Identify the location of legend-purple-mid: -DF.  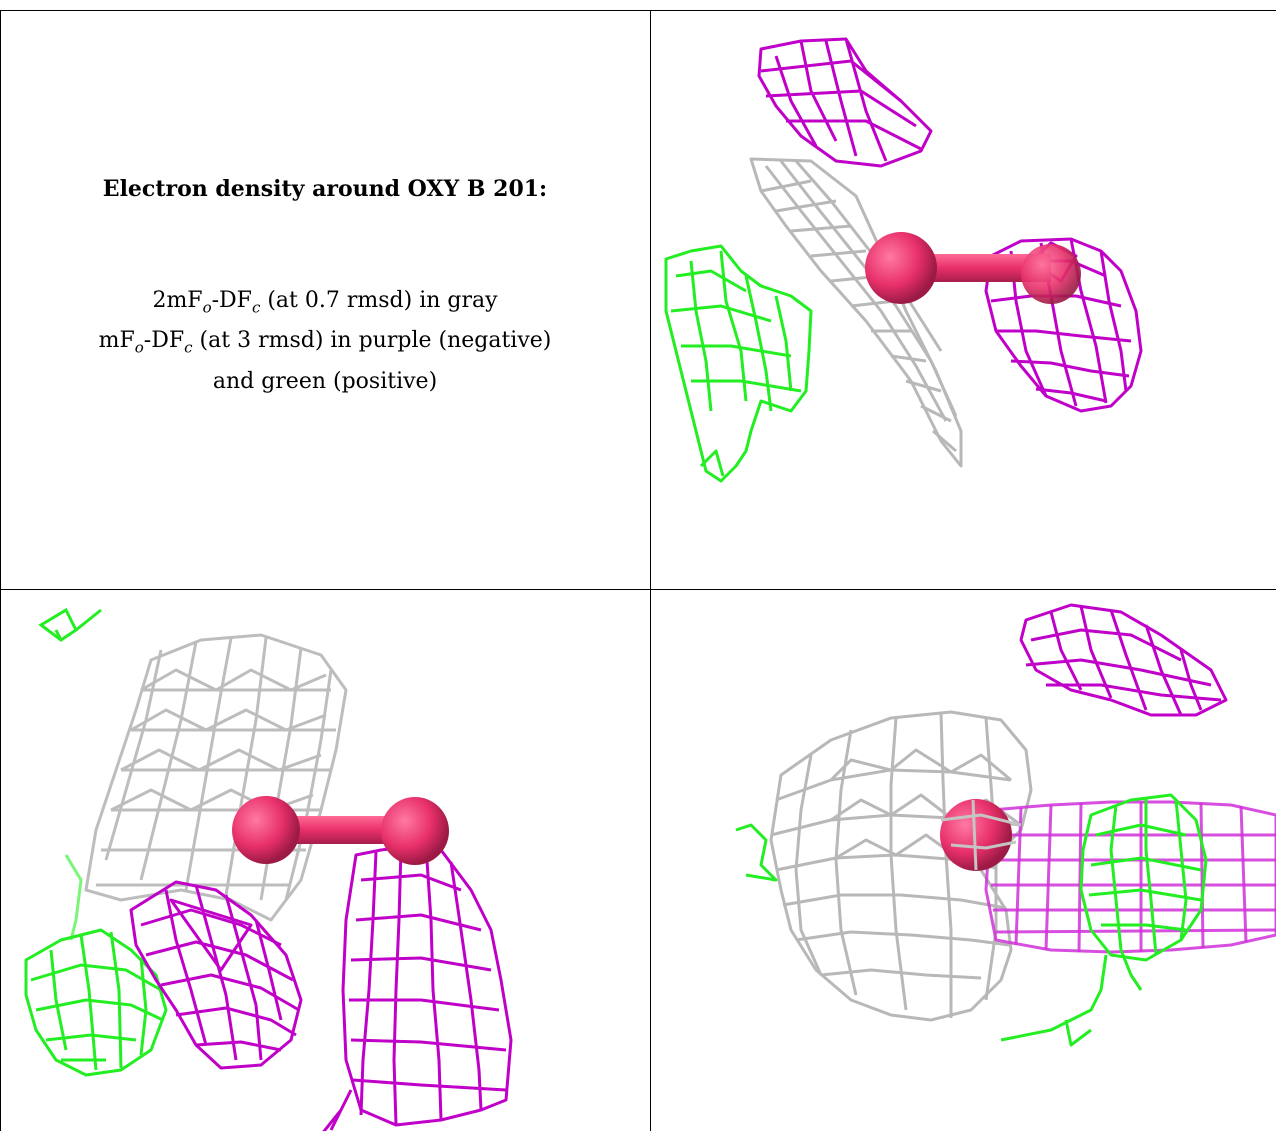
(164, 341).